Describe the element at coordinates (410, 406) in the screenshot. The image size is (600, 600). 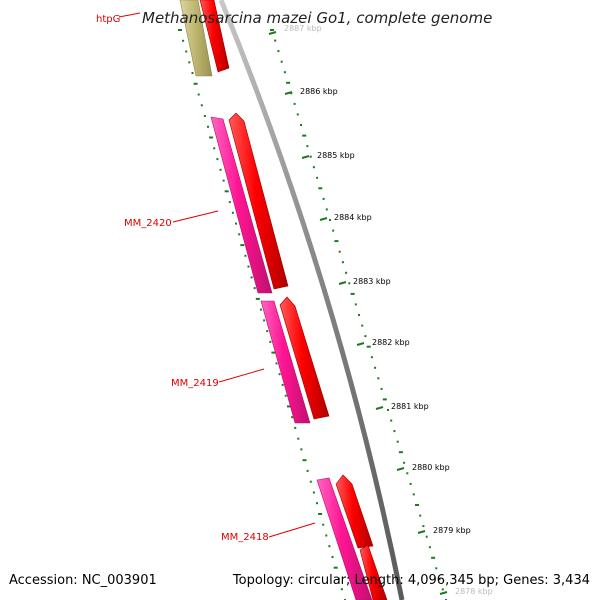
I see `scale-tick-label: 2881 kbp` at that location.